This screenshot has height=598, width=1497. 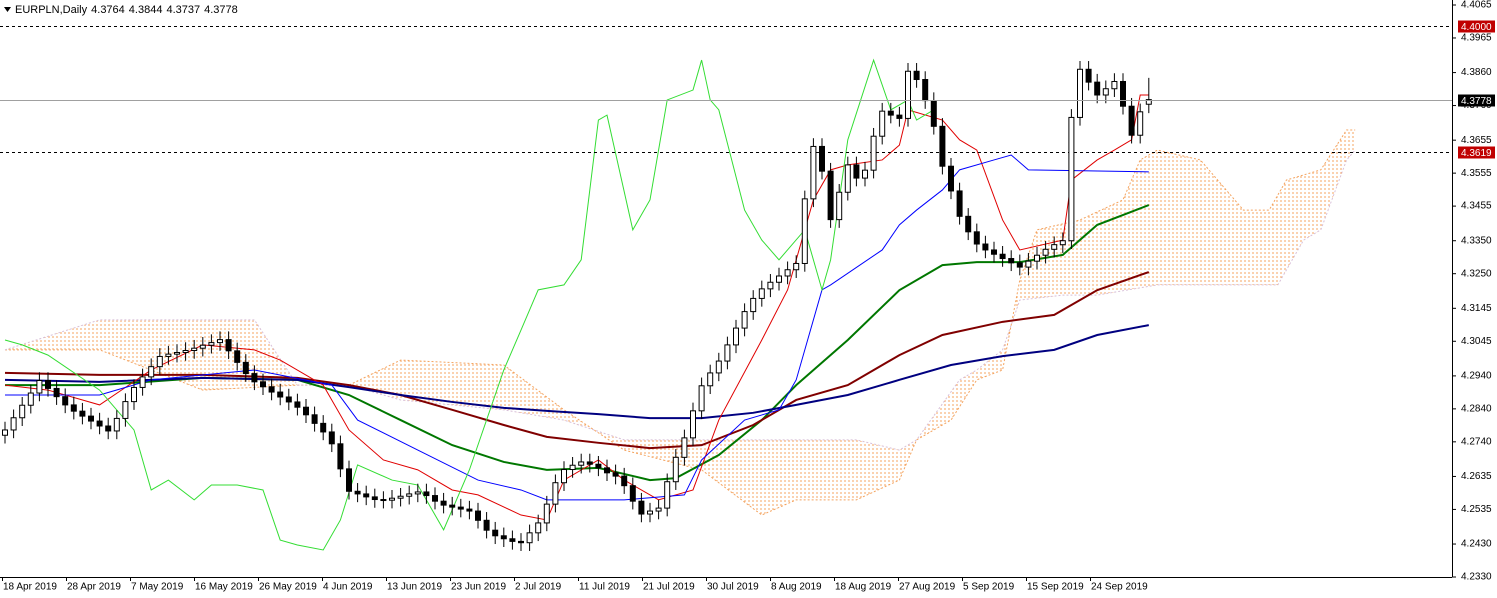 What do you see at coordinates (669, 587) in the screenshot?
I see `x-tick-label: 21 Jul 2019` at bounding box center [669, 587].